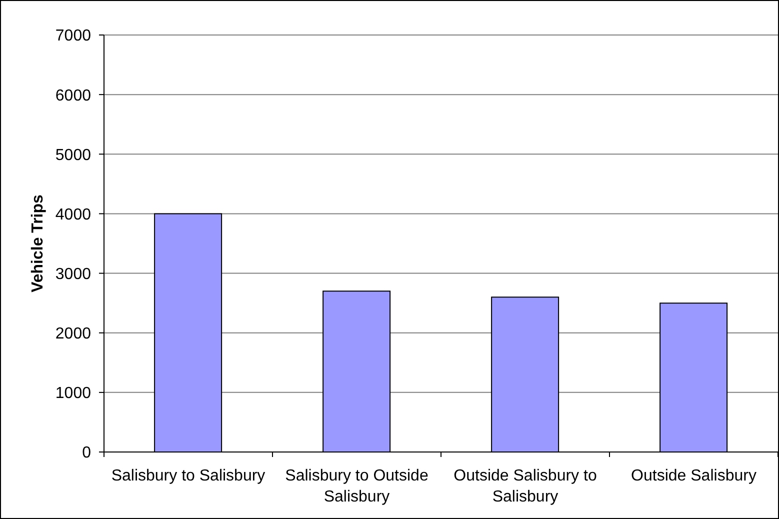 This screenshot has height=519, width=779. I want to click on y-tick-label: 1000, so click(73, 393).